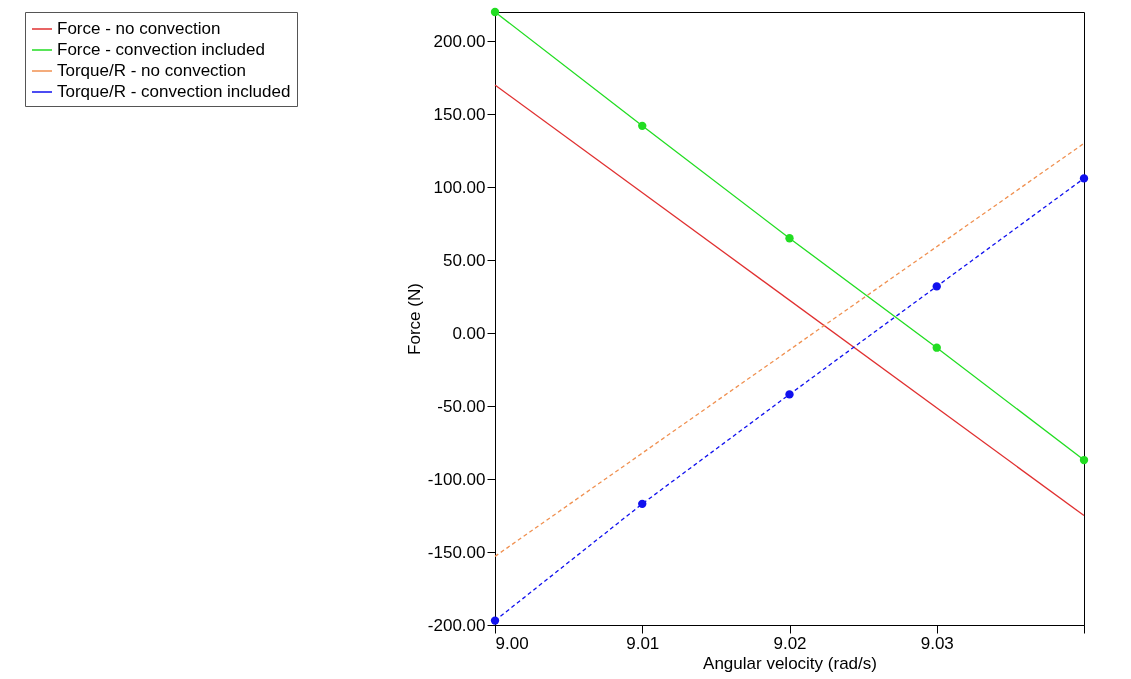  What do you see at coordinates (459, 41) in the screenshot?
I see `y-tick-label: 200.00` at bounding box center [459, 41].